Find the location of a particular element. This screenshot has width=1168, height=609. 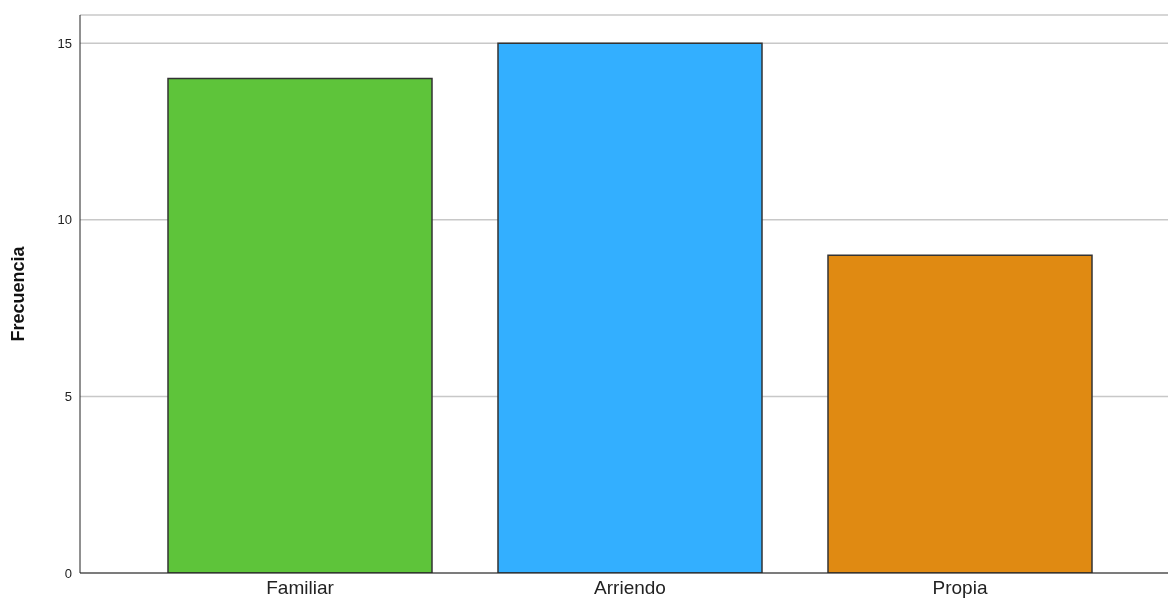

y-axis-title: Frecuencia is located at coordinates (18, 293).